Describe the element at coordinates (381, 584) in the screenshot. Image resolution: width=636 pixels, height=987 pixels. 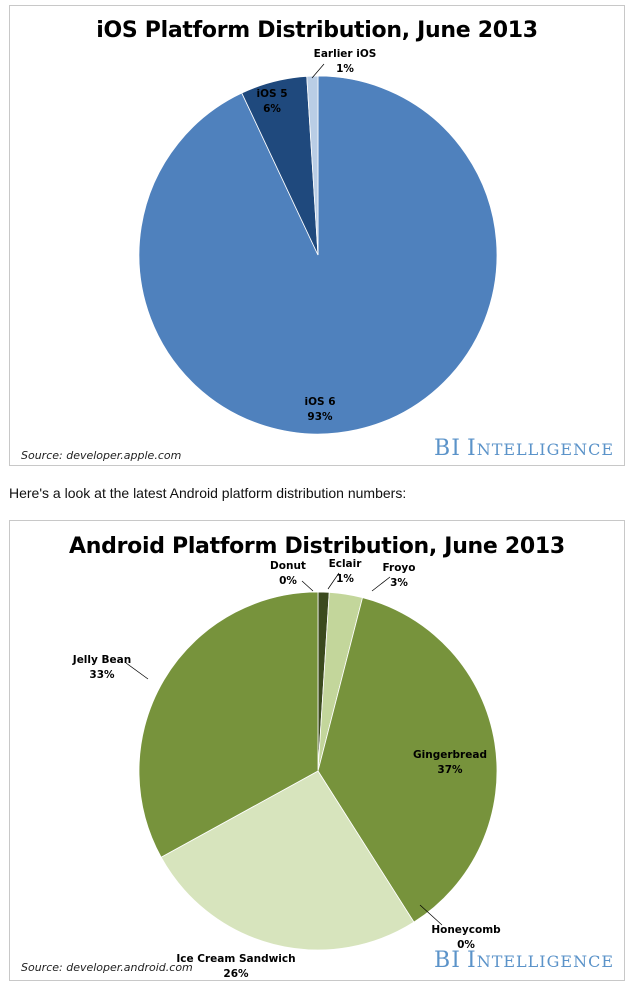
I see `leader-line-froyo` at that location.